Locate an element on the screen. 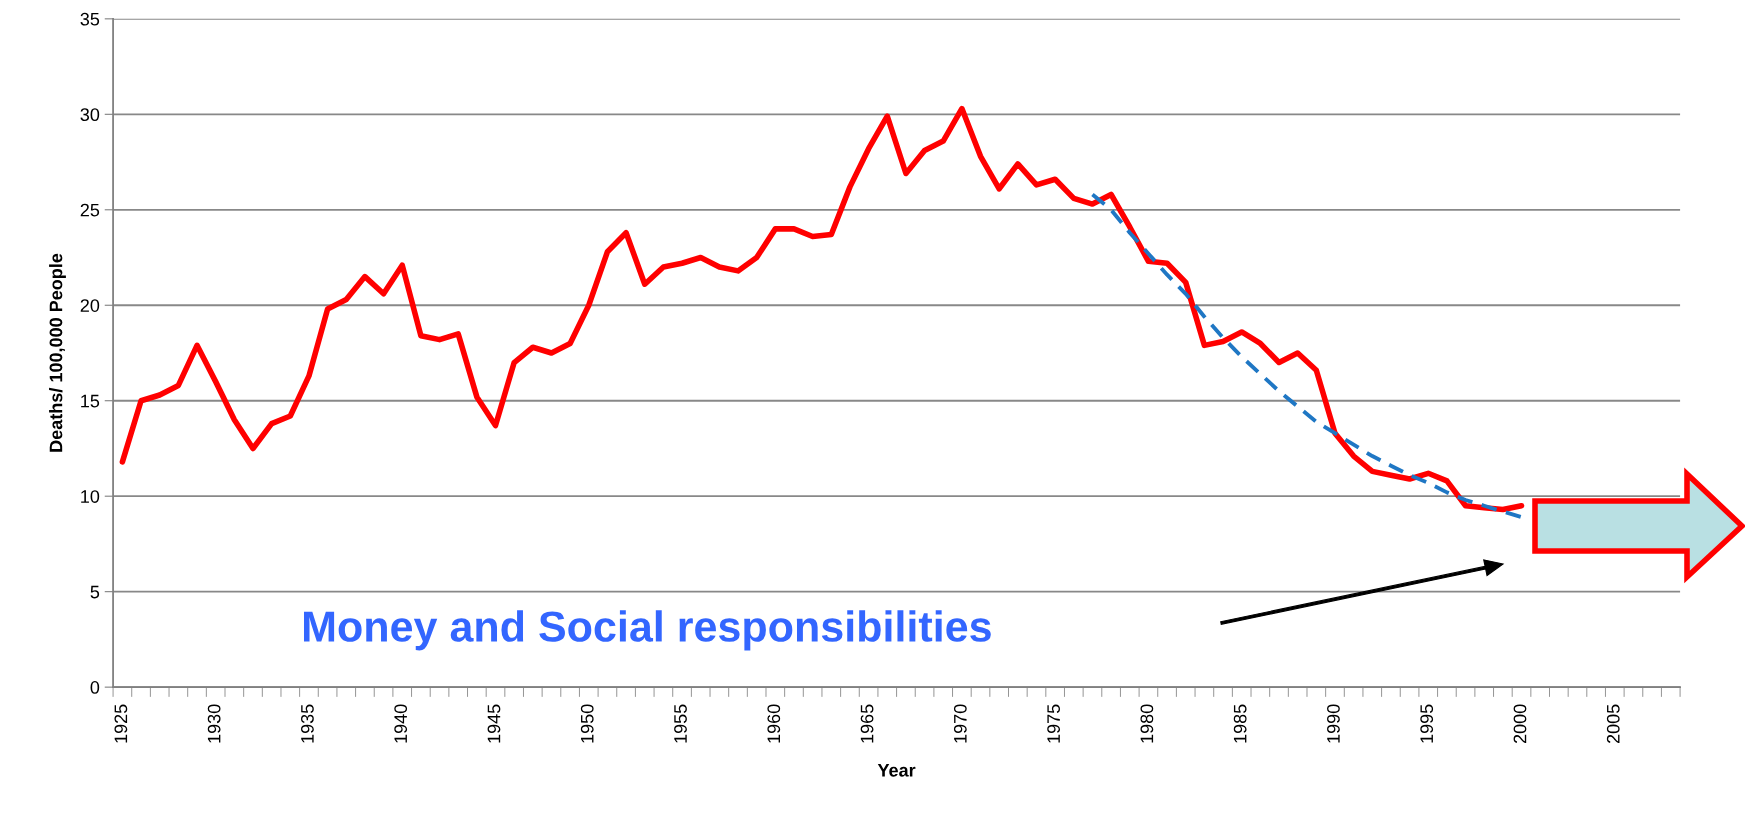 The image size is (1745, 819). x-tick-label: 1975 is located at coordinates (1053, 723).